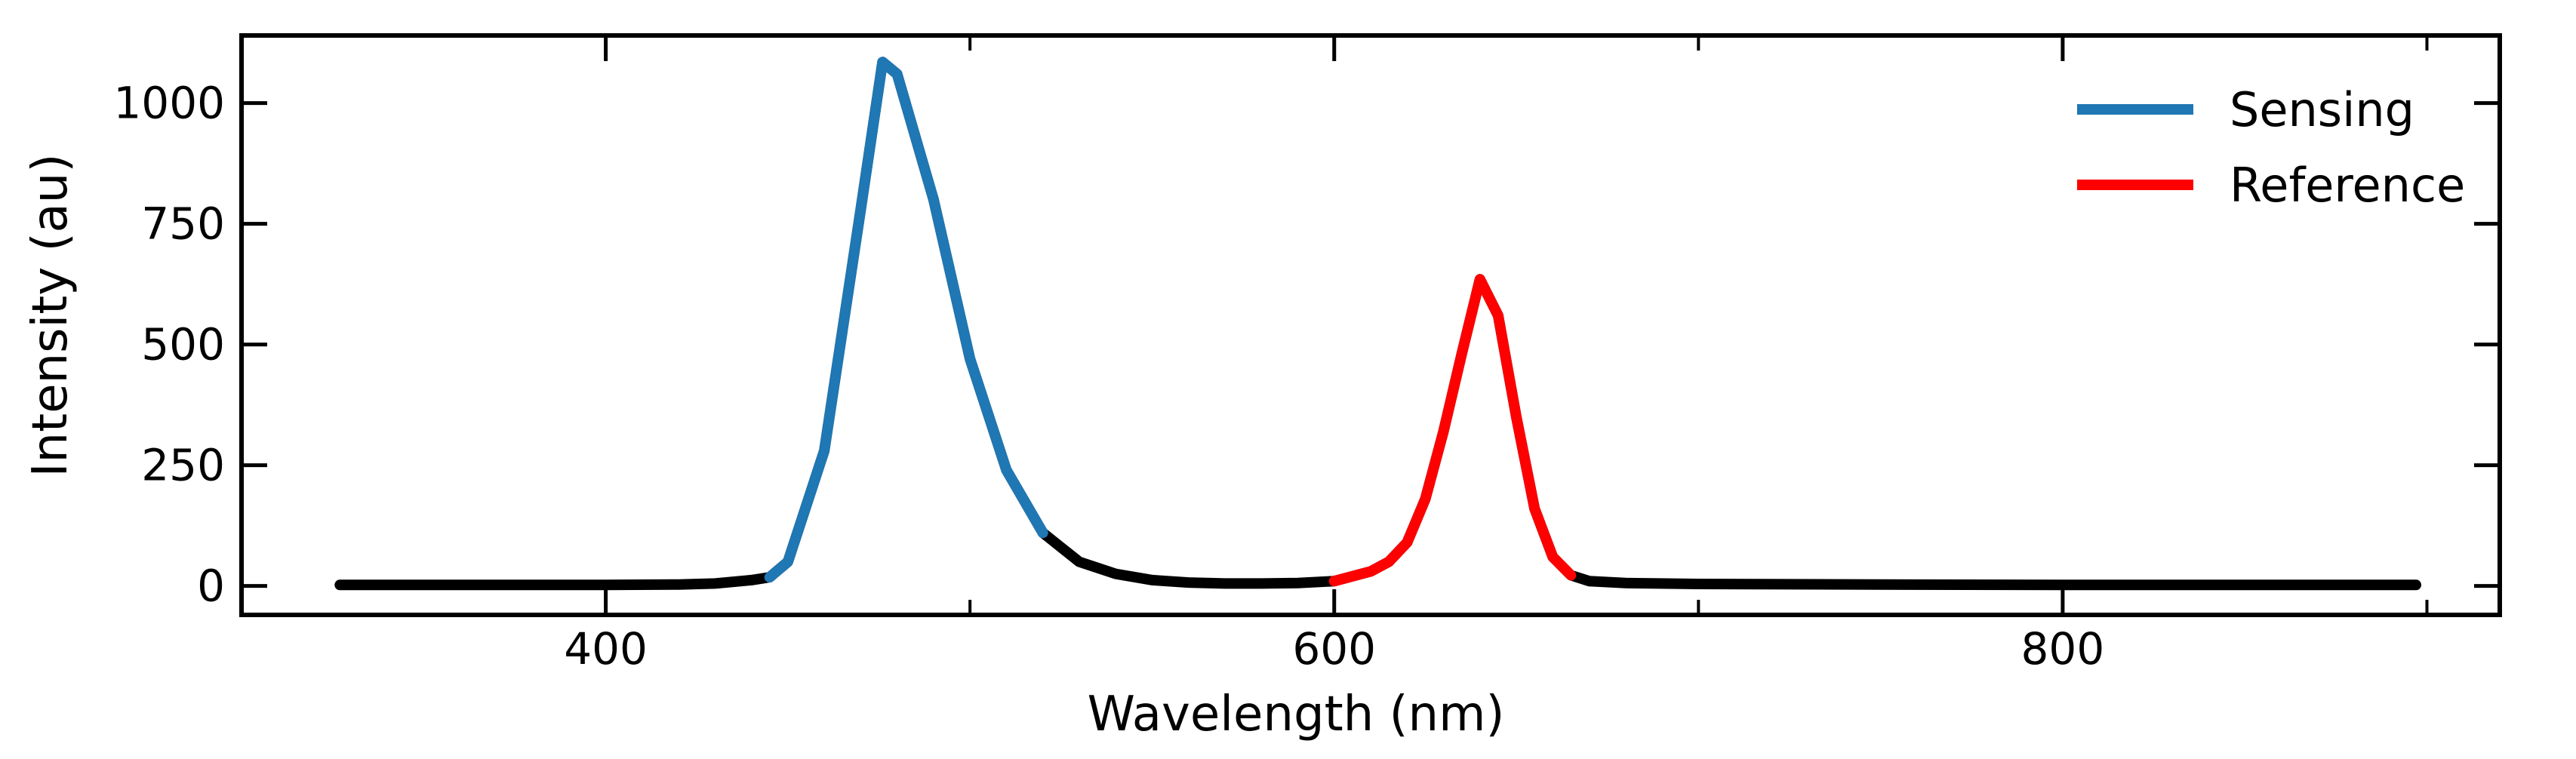 The image size is (2576, 759). Describe the element at coordinates (1452, 430) in the screenshot. I see `series-line-reference` at that location.